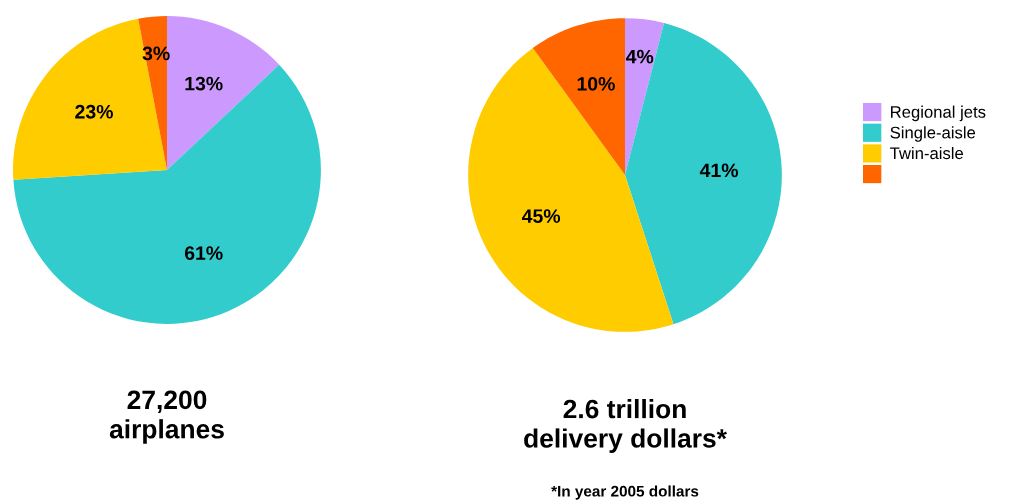 This screenshot has width=1022, height=502. What do you see at coordinates (541, 216) in the screenshot?
I see `data-label: 45%` at bounding box center [541, 216].